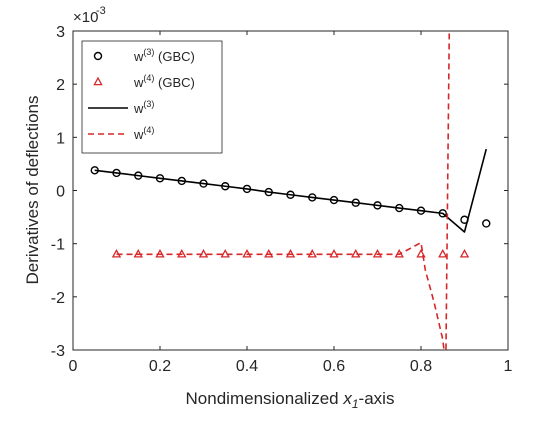 The width and height of the screenshot is (560, 425). I want to click on x-axis-label: Nondimensionalized x1-axis, so click(290, 400).